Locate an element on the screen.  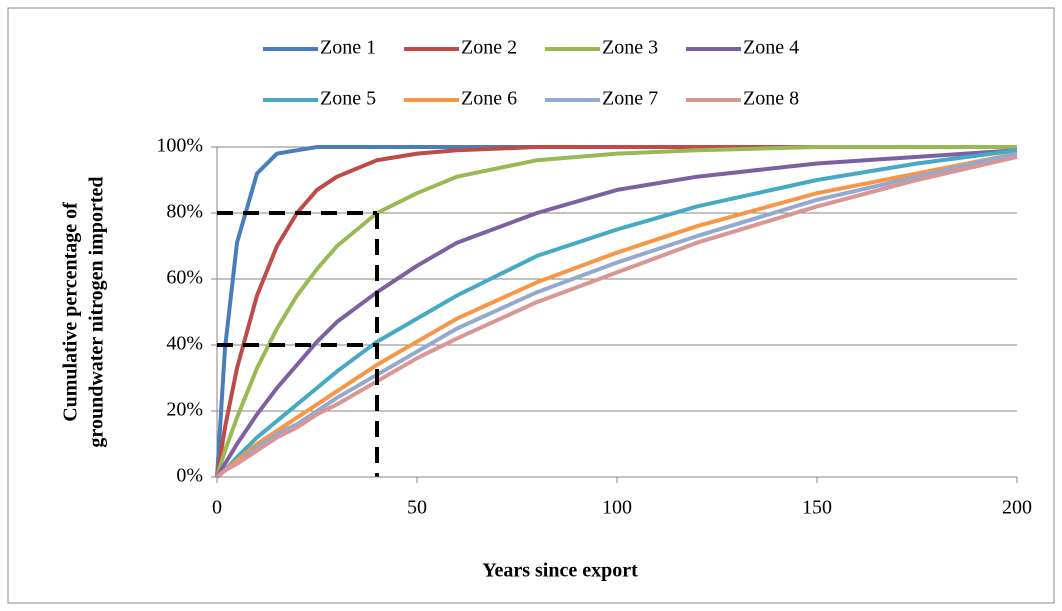
legend-label: Zone 2 is located at coordinates (489, 48).